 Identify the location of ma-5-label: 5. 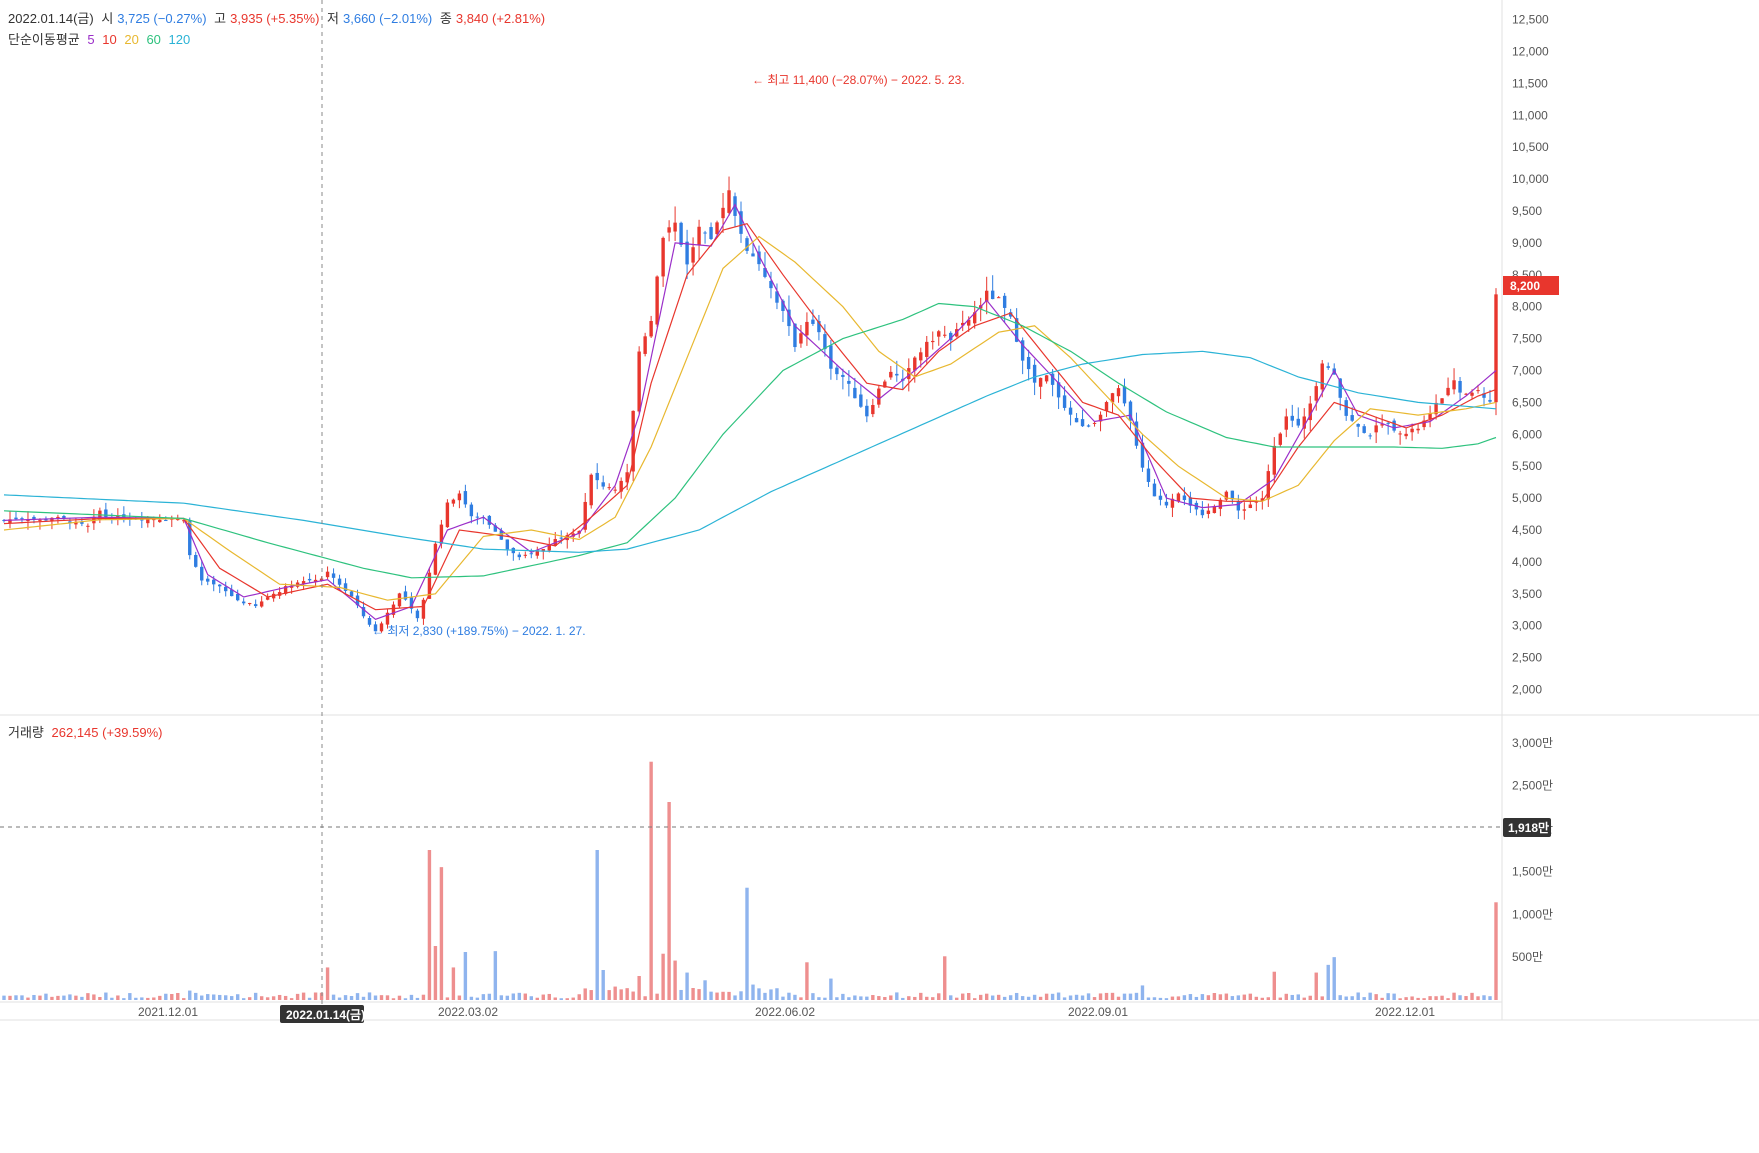
(91, 39).